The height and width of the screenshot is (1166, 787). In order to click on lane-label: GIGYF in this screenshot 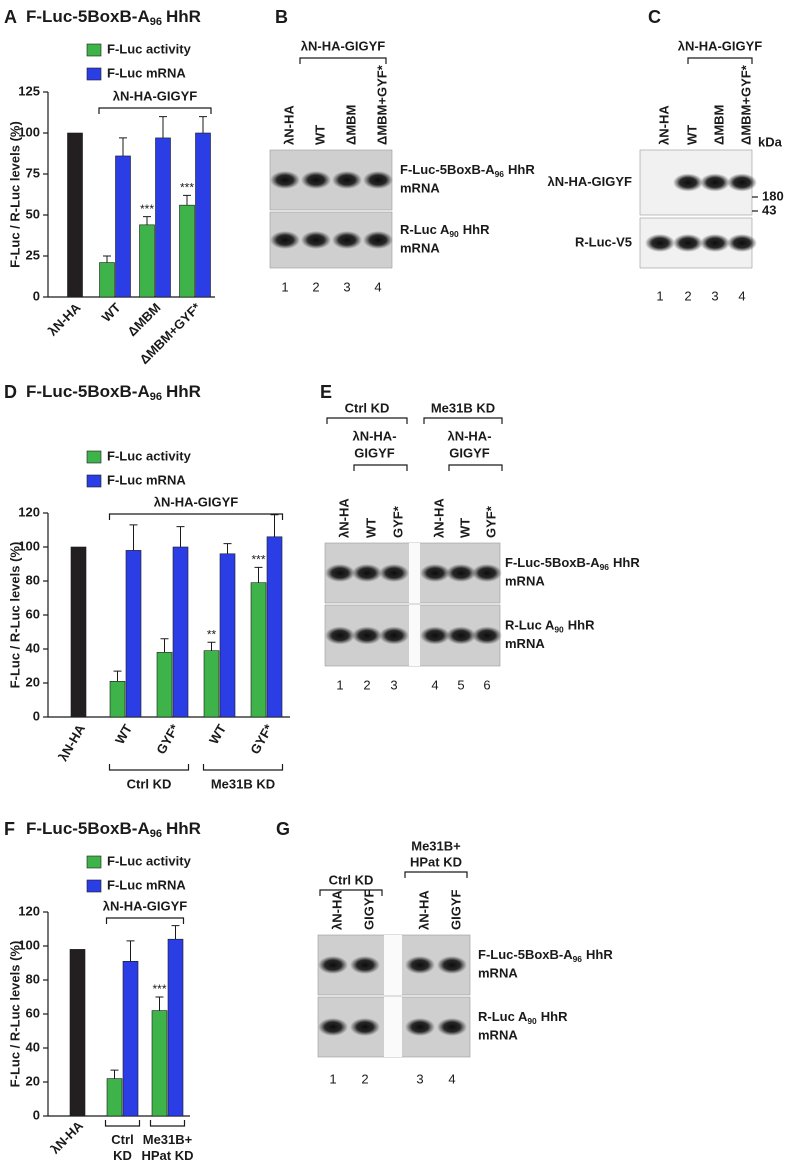, I will do `click(455, 909)`.